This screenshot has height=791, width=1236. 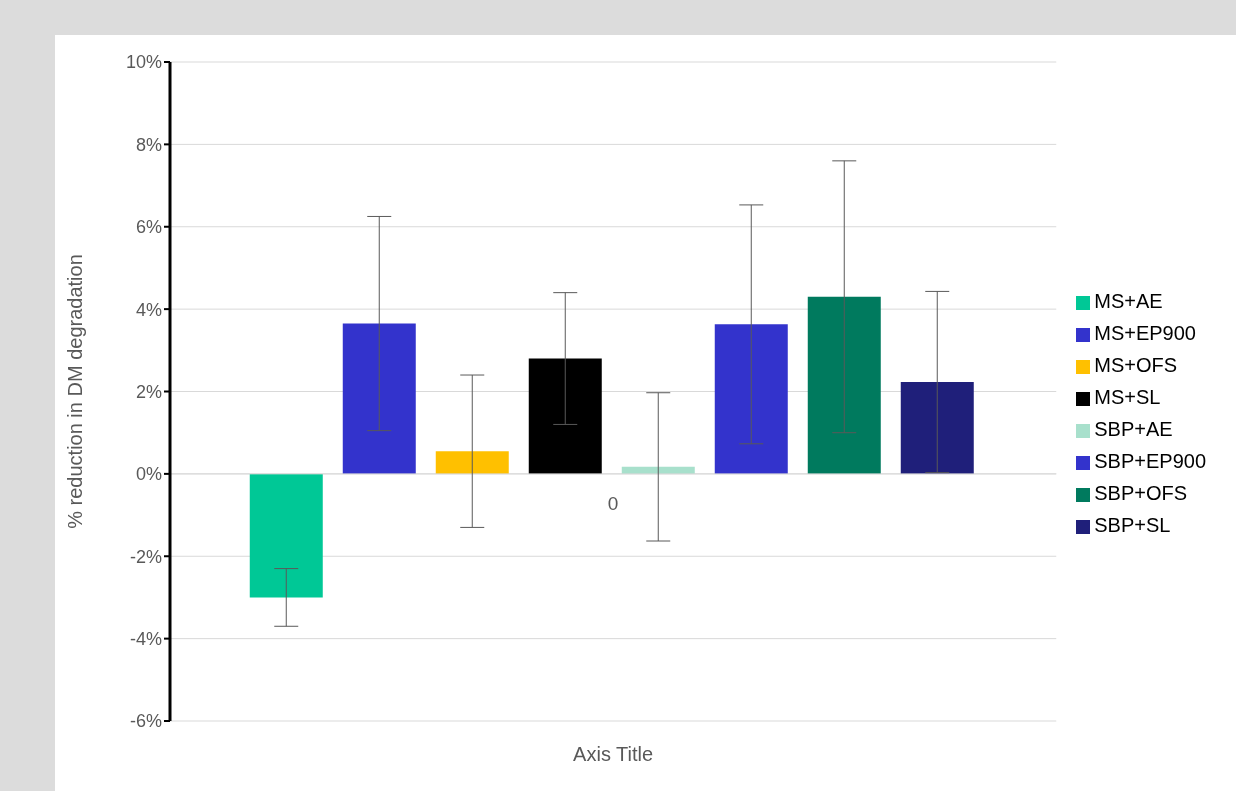 What do you see at coordinates (148, 391) in the screenshot?
I see `y-tick-label: 2%` at bounding box center [148, 391].